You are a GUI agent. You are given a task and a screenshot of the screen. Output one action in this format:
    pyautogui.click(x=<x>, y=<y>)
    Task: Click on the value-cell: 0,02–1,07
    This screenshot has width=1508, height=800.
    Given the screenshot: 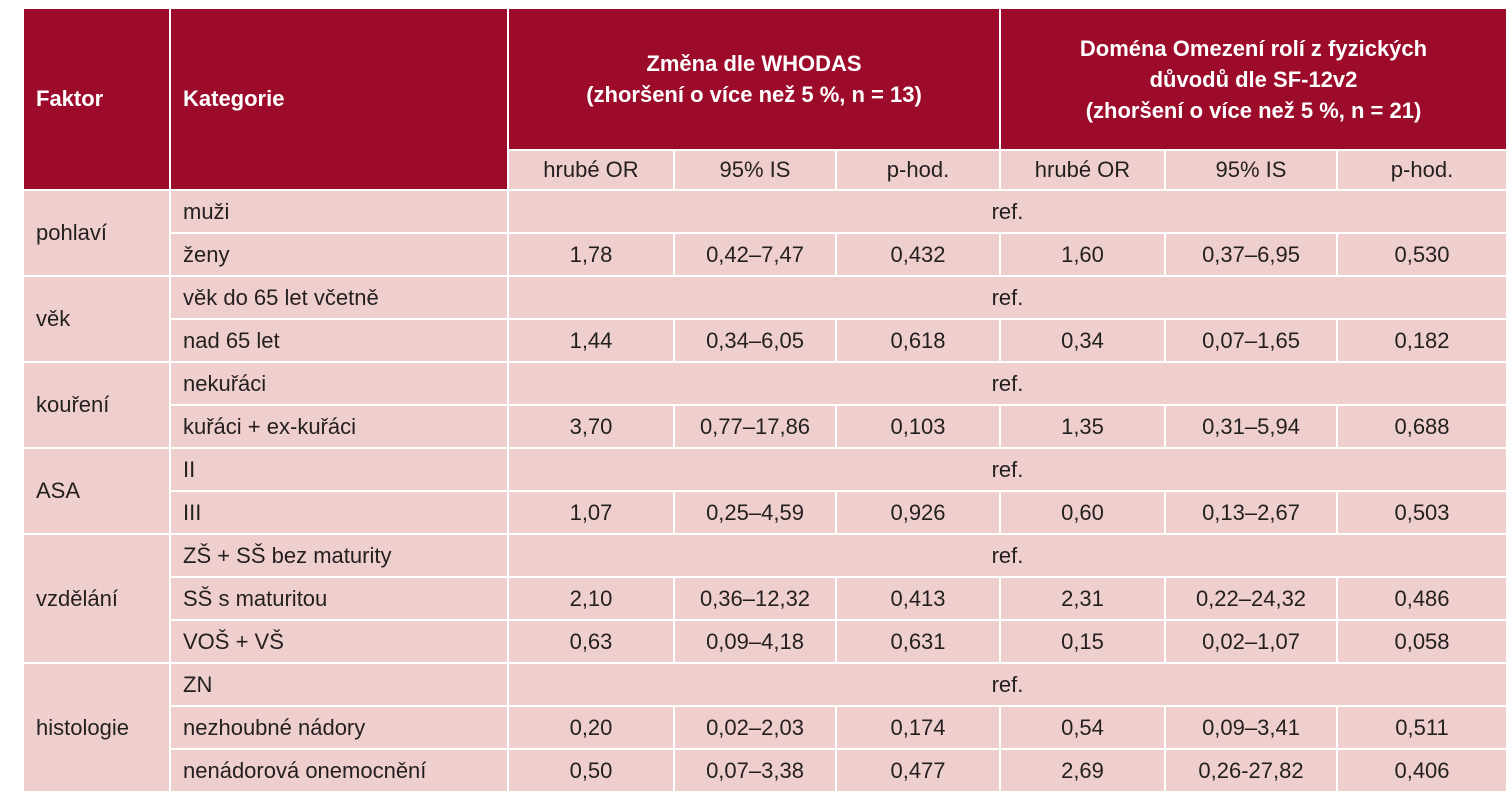 What is the action you would take?
    pyautogui.click(x=1251, y=641)
    